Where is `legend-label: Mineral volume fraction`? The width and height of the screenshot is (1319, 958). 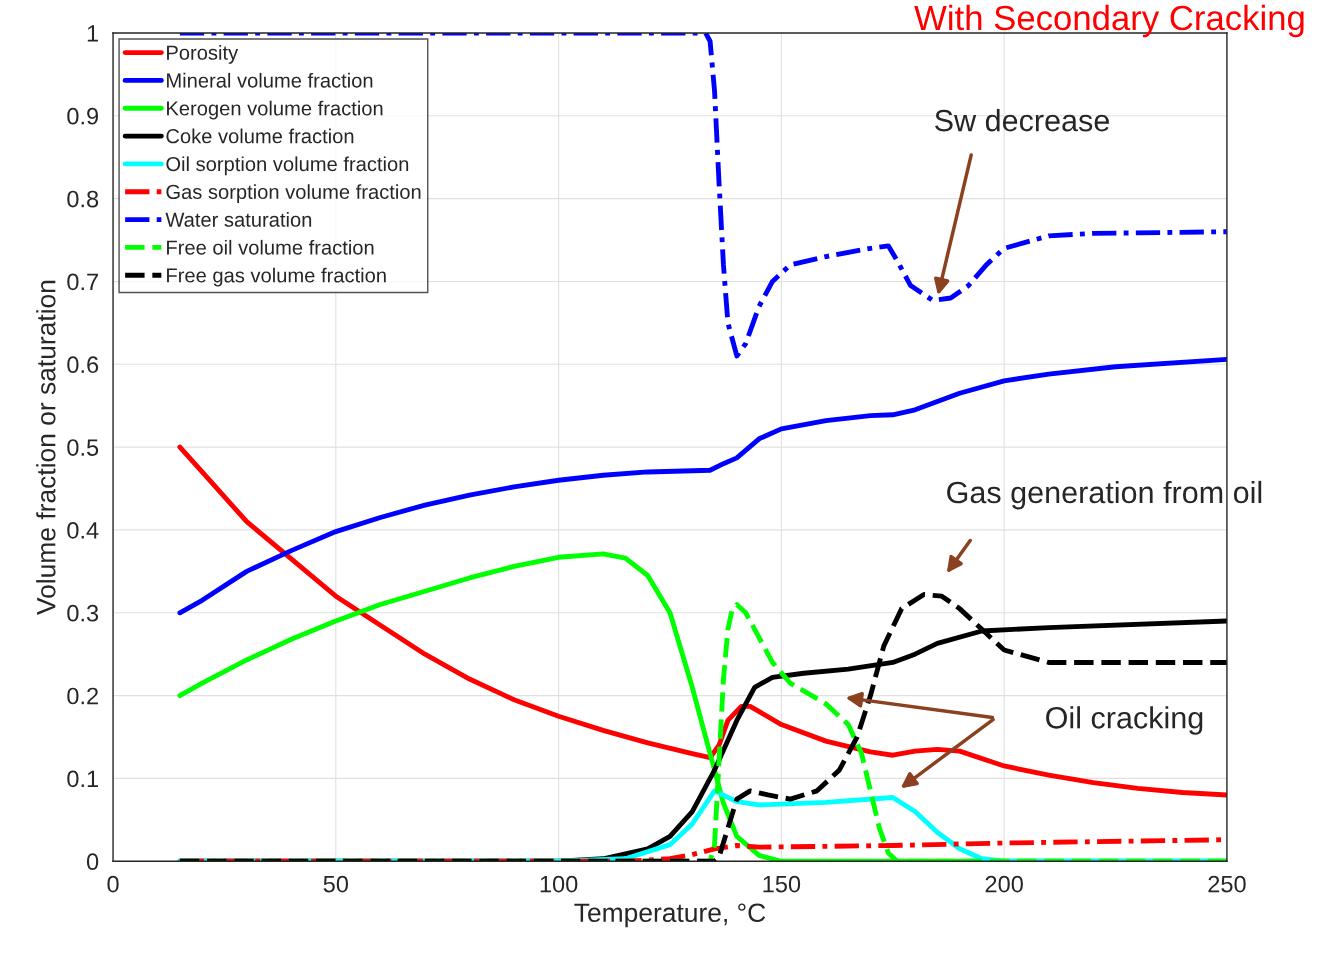
legend-label: Mineral volume fraction is located at coordinates (270, 80).